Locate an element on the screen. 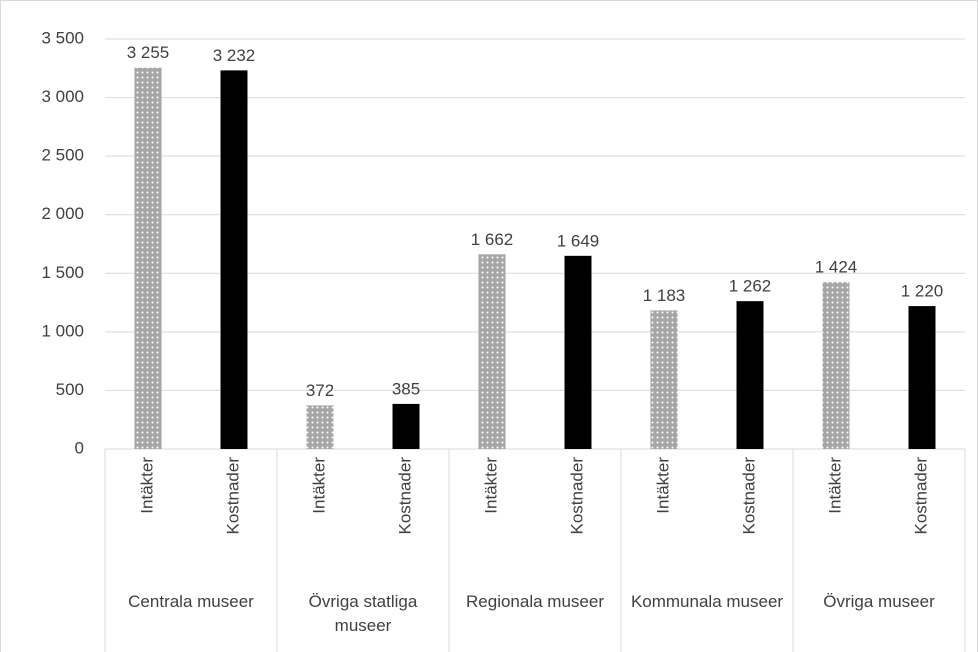  value-label: 1 424 is located at coordinates (836, 267).